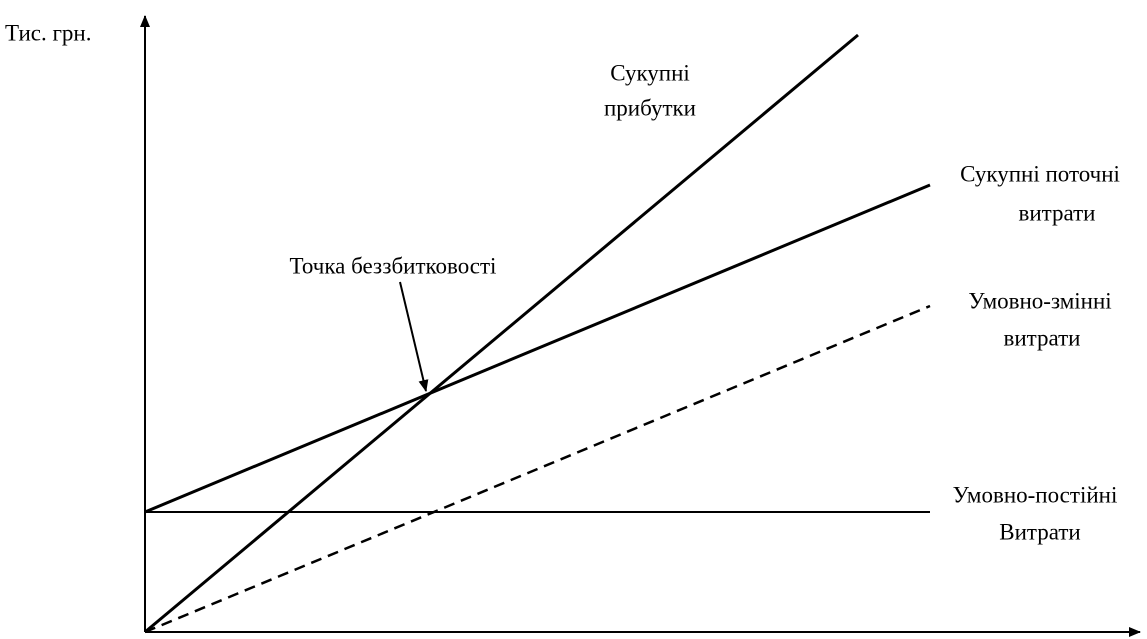 The height and width of the screenshot is (639, 1147). I want to click on variable-costs-label: Умовно-змінні, so click(1039, 300).